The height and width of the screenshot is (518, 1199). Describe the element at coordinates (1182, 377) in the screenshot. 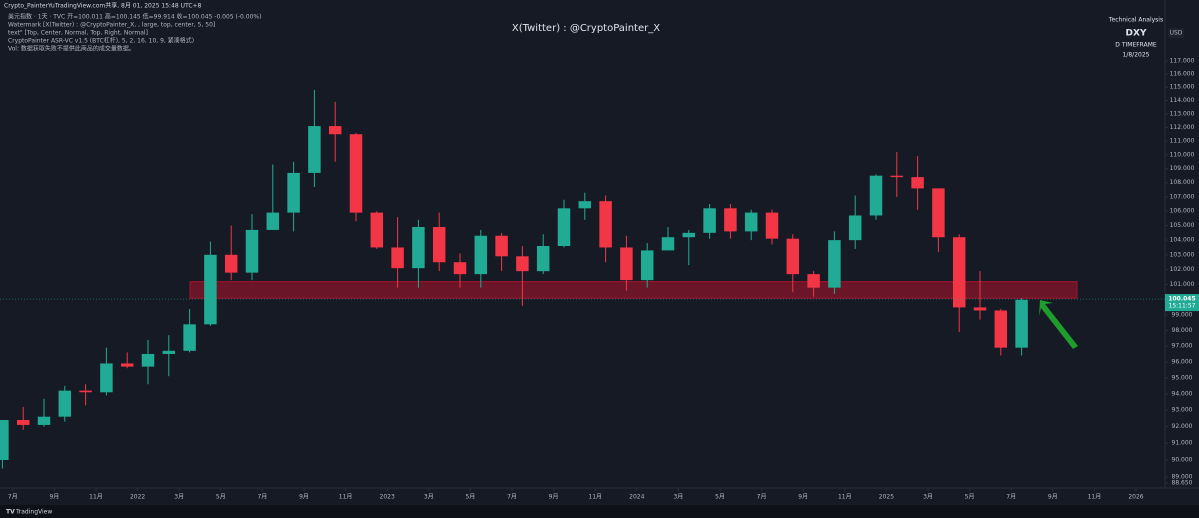

I see `y-tick-label: 95.000` at that location.